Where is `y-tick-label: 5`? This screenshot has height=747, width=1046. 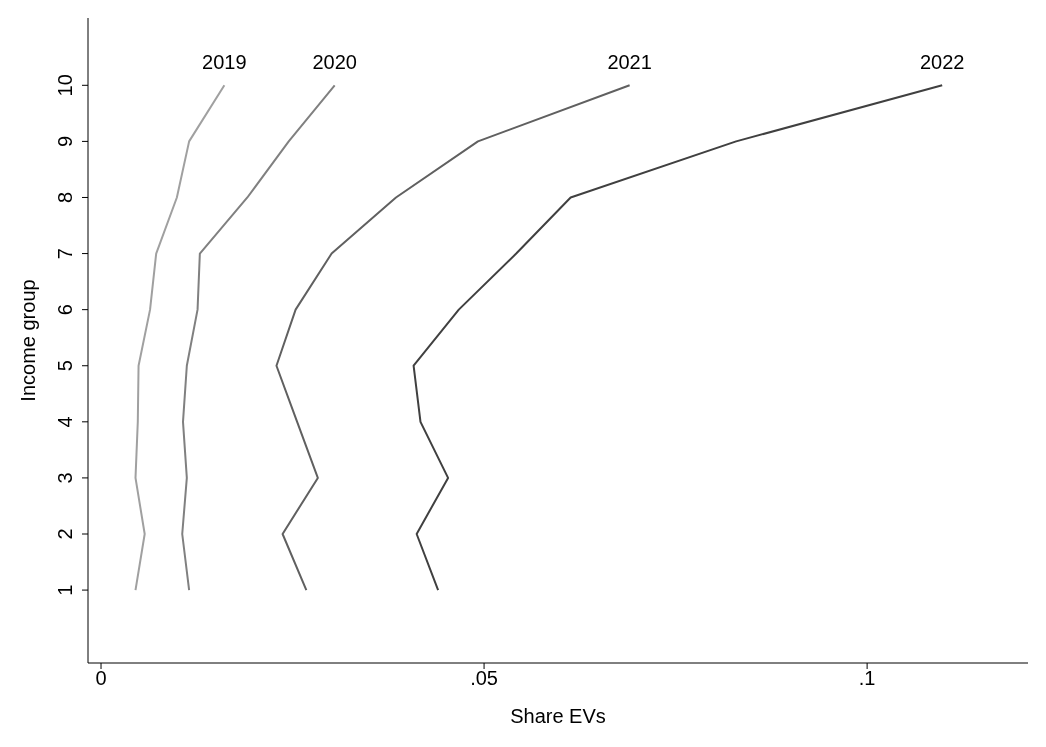 y-tick-label: 5 is located at coordinates (65, 366).